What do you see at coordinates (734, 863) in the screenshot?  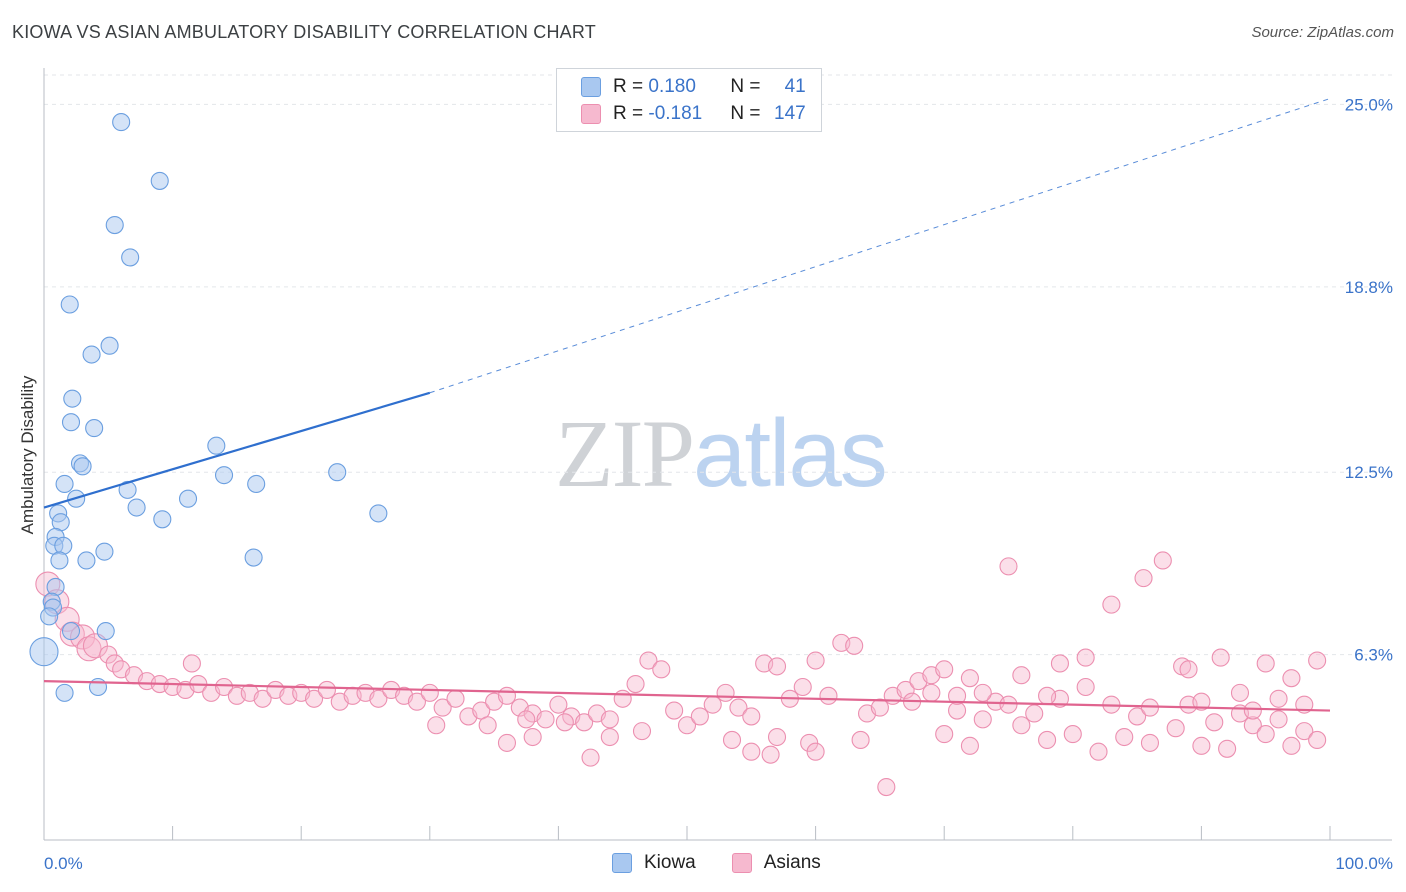 I see `series-legend: Kiowa Asians` at bounding box center [734, 863].